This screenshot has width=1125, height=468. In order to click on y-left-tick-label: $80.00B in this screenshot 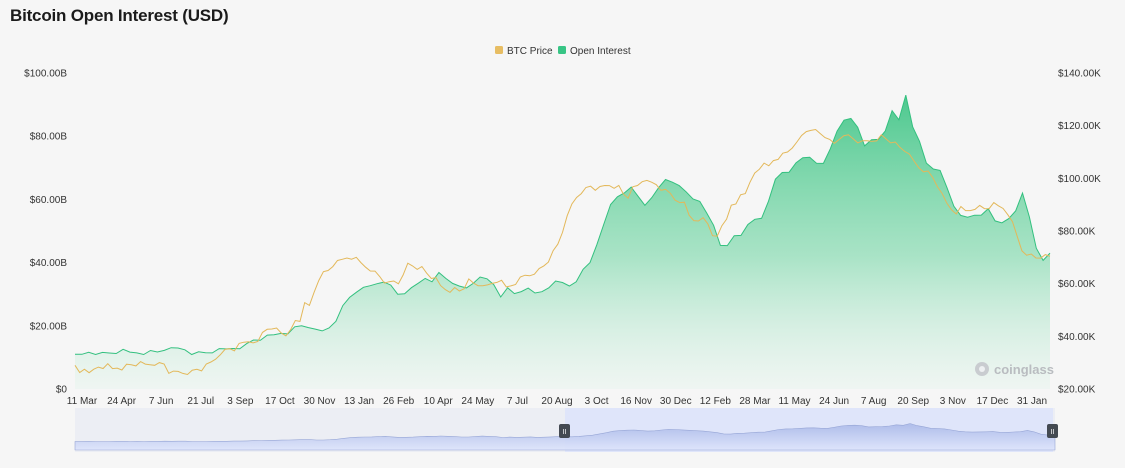, I will do `click(49, 137)`.